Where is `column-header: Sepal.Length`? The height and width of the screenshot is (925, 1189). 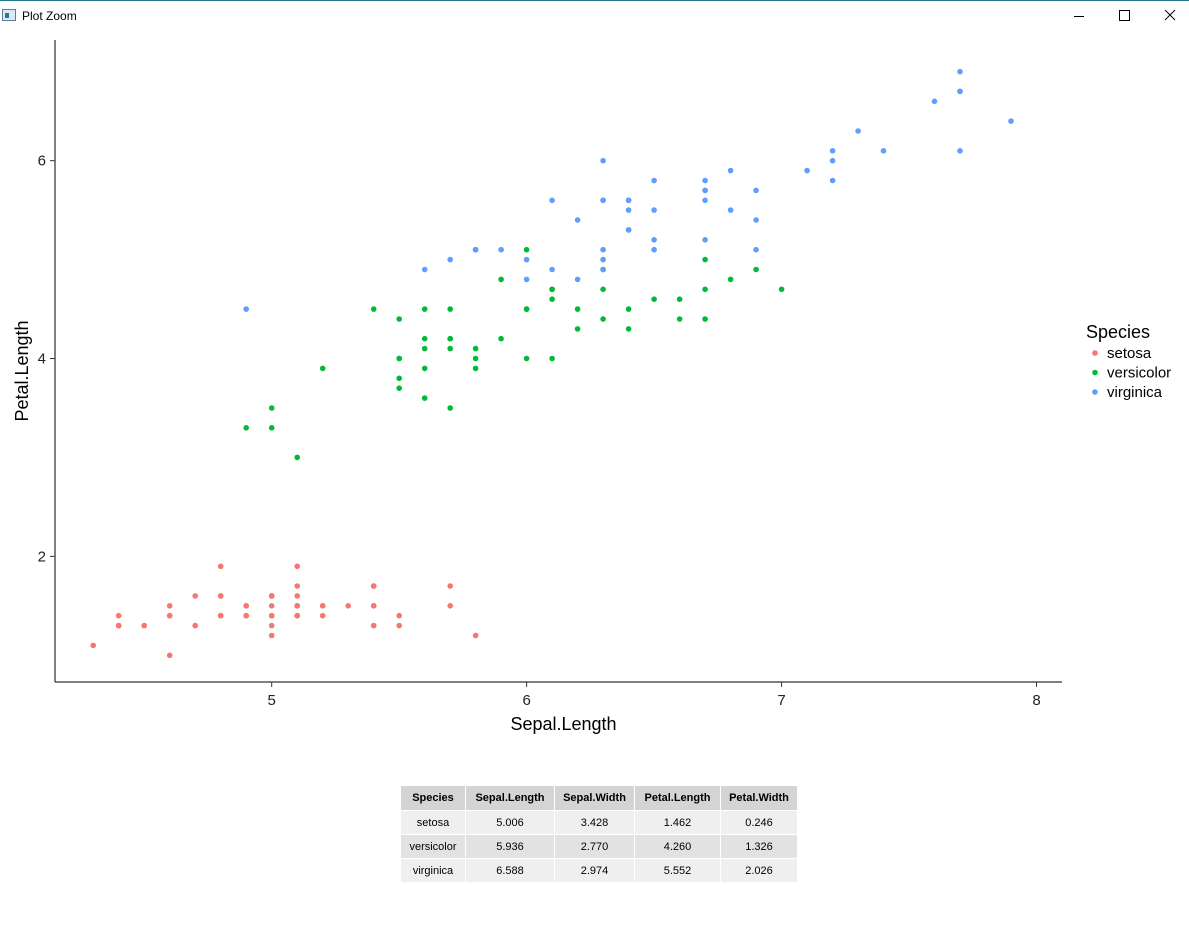 column-header: Sepal.Length is located at coordinates (510, 798).